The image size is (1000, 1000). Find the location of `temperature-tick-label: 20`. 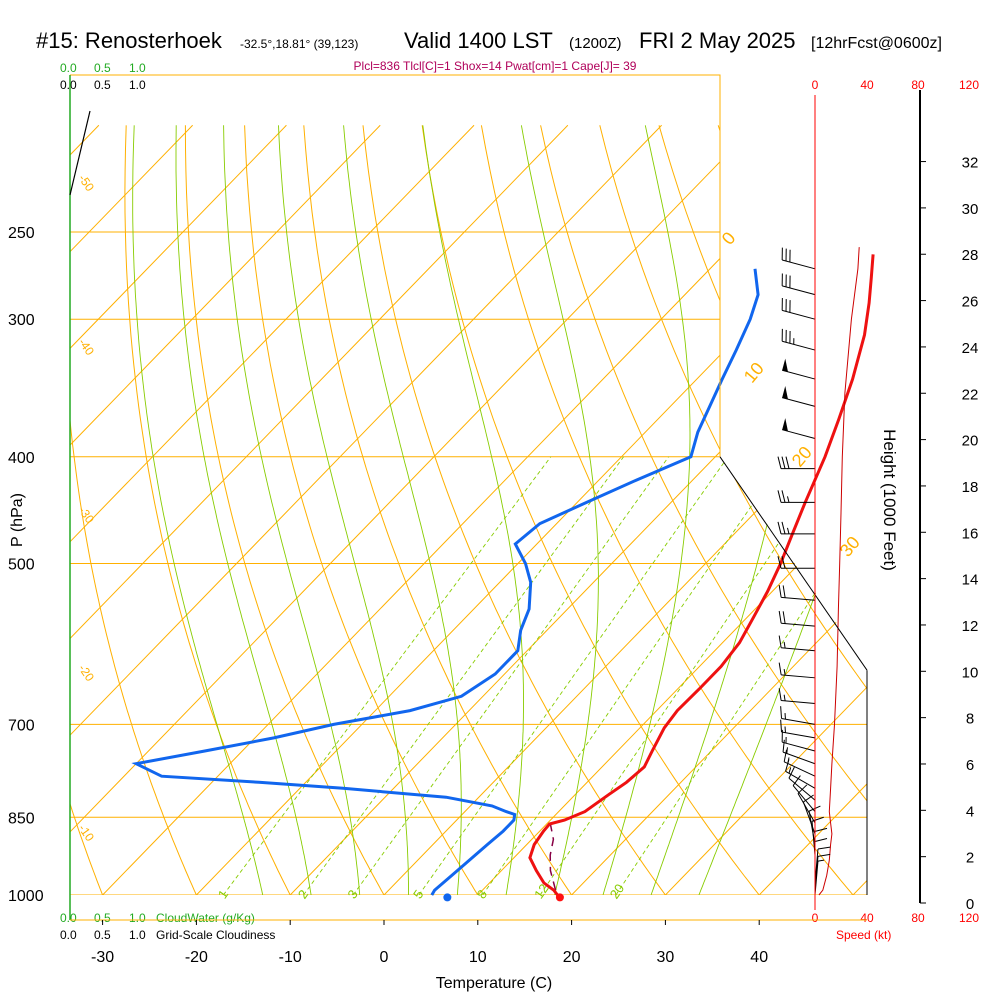

temperature-tick-label: 20 is located at coordinates (572, 957).